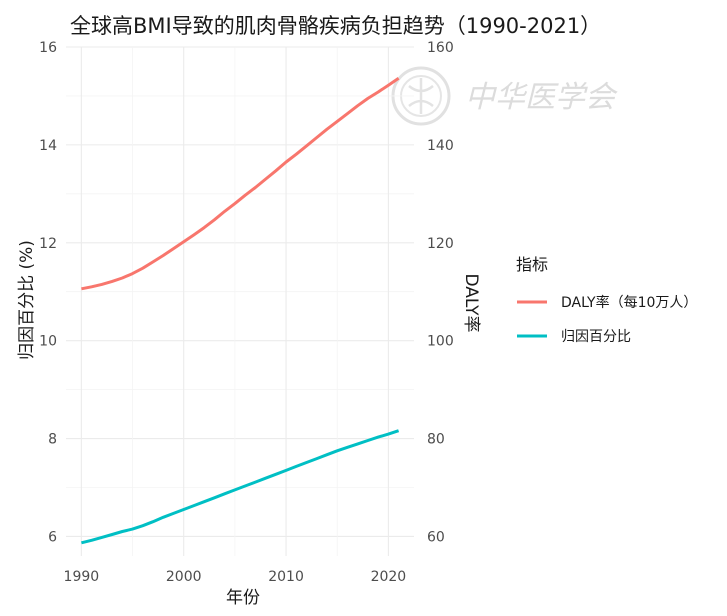 This screenshot has height=616, width=727. What do you see at coordinates (48, 244) in the screenshot?
I see `y-left-tick-label: 12` at bounding box center [48, 244].